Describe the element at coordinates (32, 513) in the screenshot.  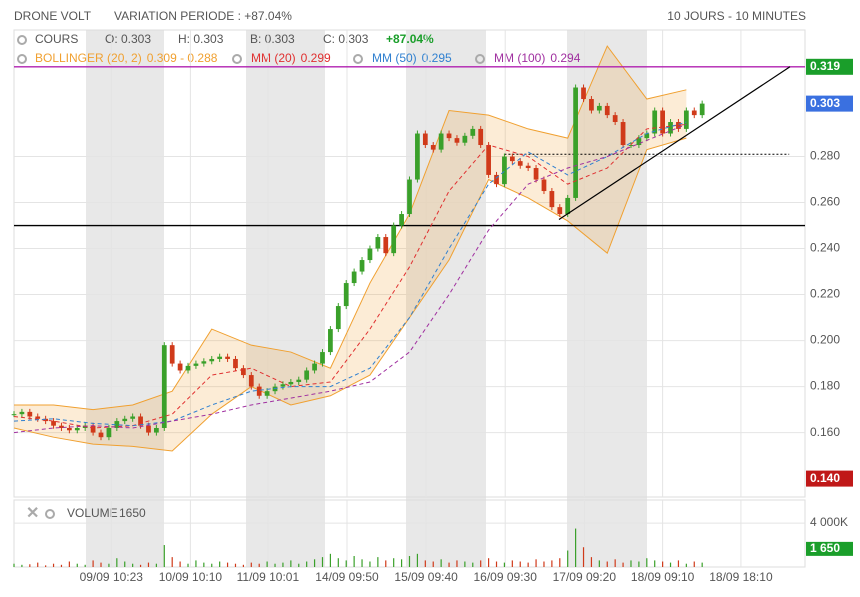
I see `close-icon: ✕` at that location.